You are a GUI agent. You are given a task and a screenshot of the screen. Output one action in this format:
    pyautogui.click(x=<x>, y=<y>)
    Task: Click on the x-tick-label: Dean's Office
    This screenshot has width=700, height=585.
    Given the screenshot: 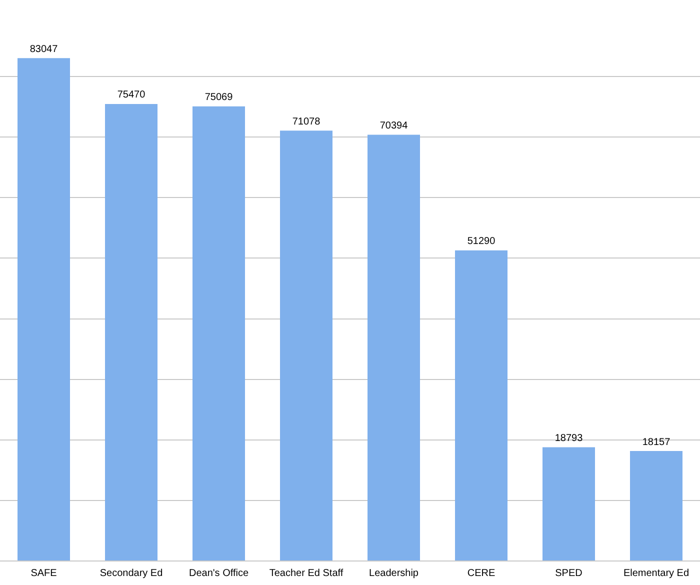 What is the action you would take?
    pyautogui.click(x=218, y=573)
    